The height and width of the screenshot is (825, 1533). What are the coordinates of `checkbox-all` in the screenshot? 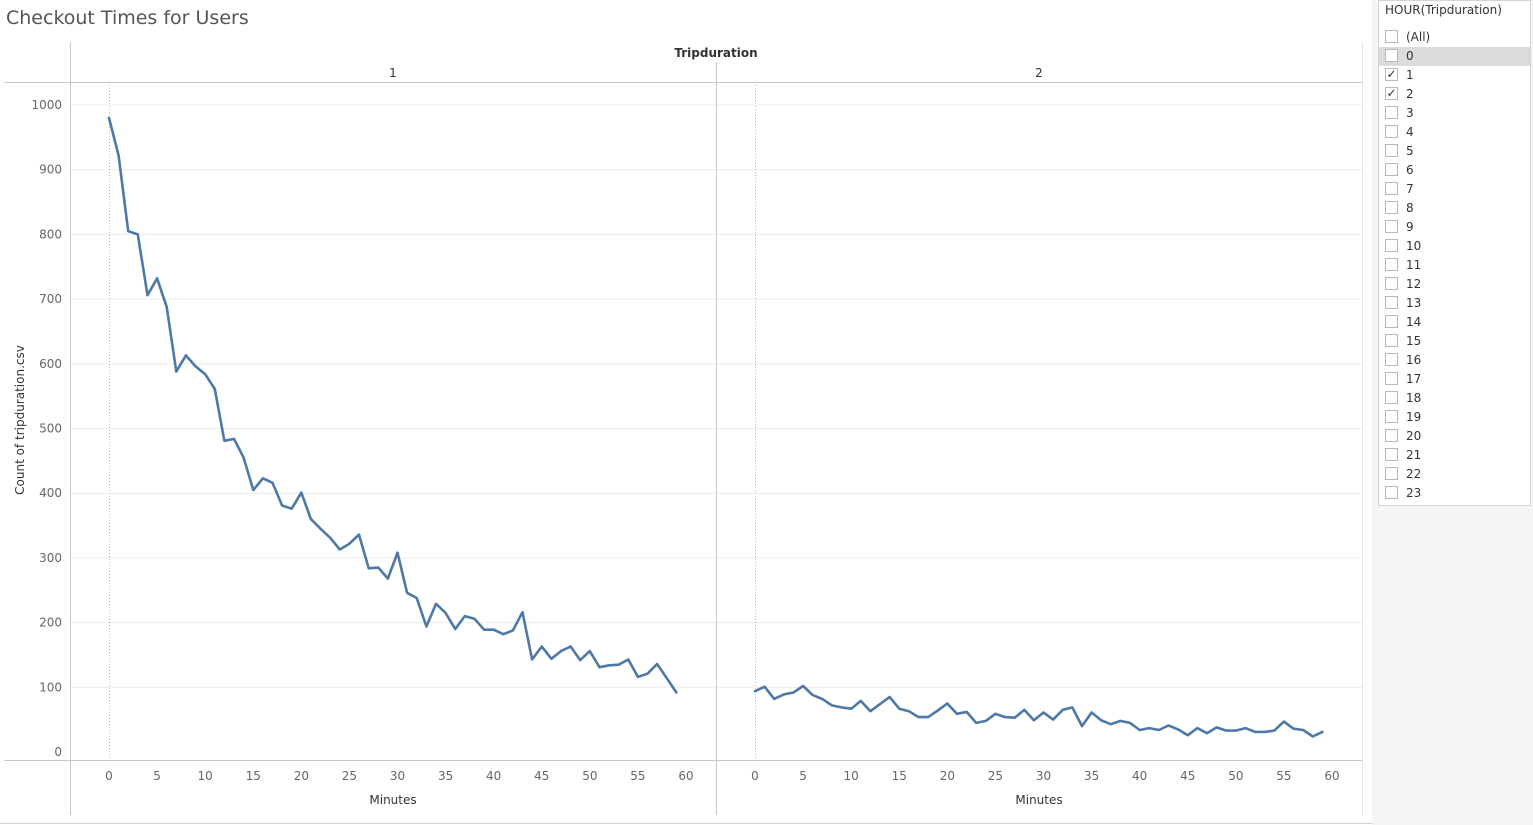 It's located at (1391, 36).